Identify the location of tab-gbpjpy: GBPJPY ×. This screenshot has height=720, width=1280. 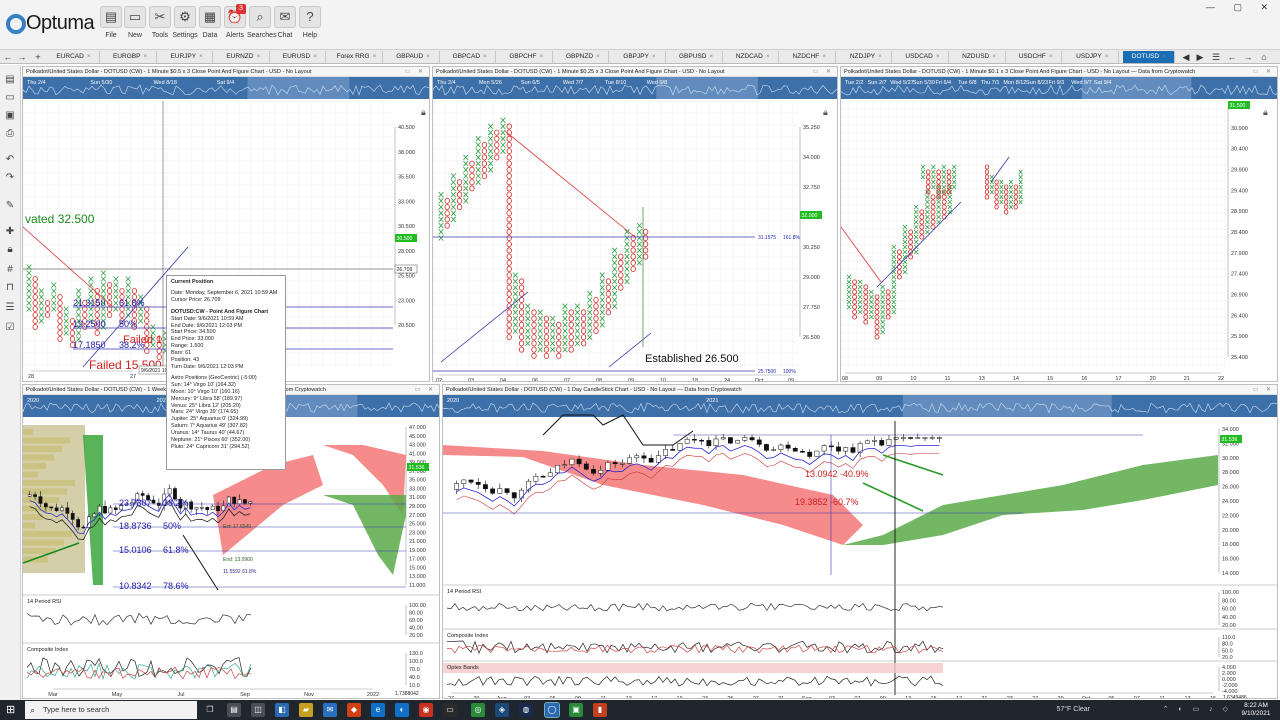
(640, 57).